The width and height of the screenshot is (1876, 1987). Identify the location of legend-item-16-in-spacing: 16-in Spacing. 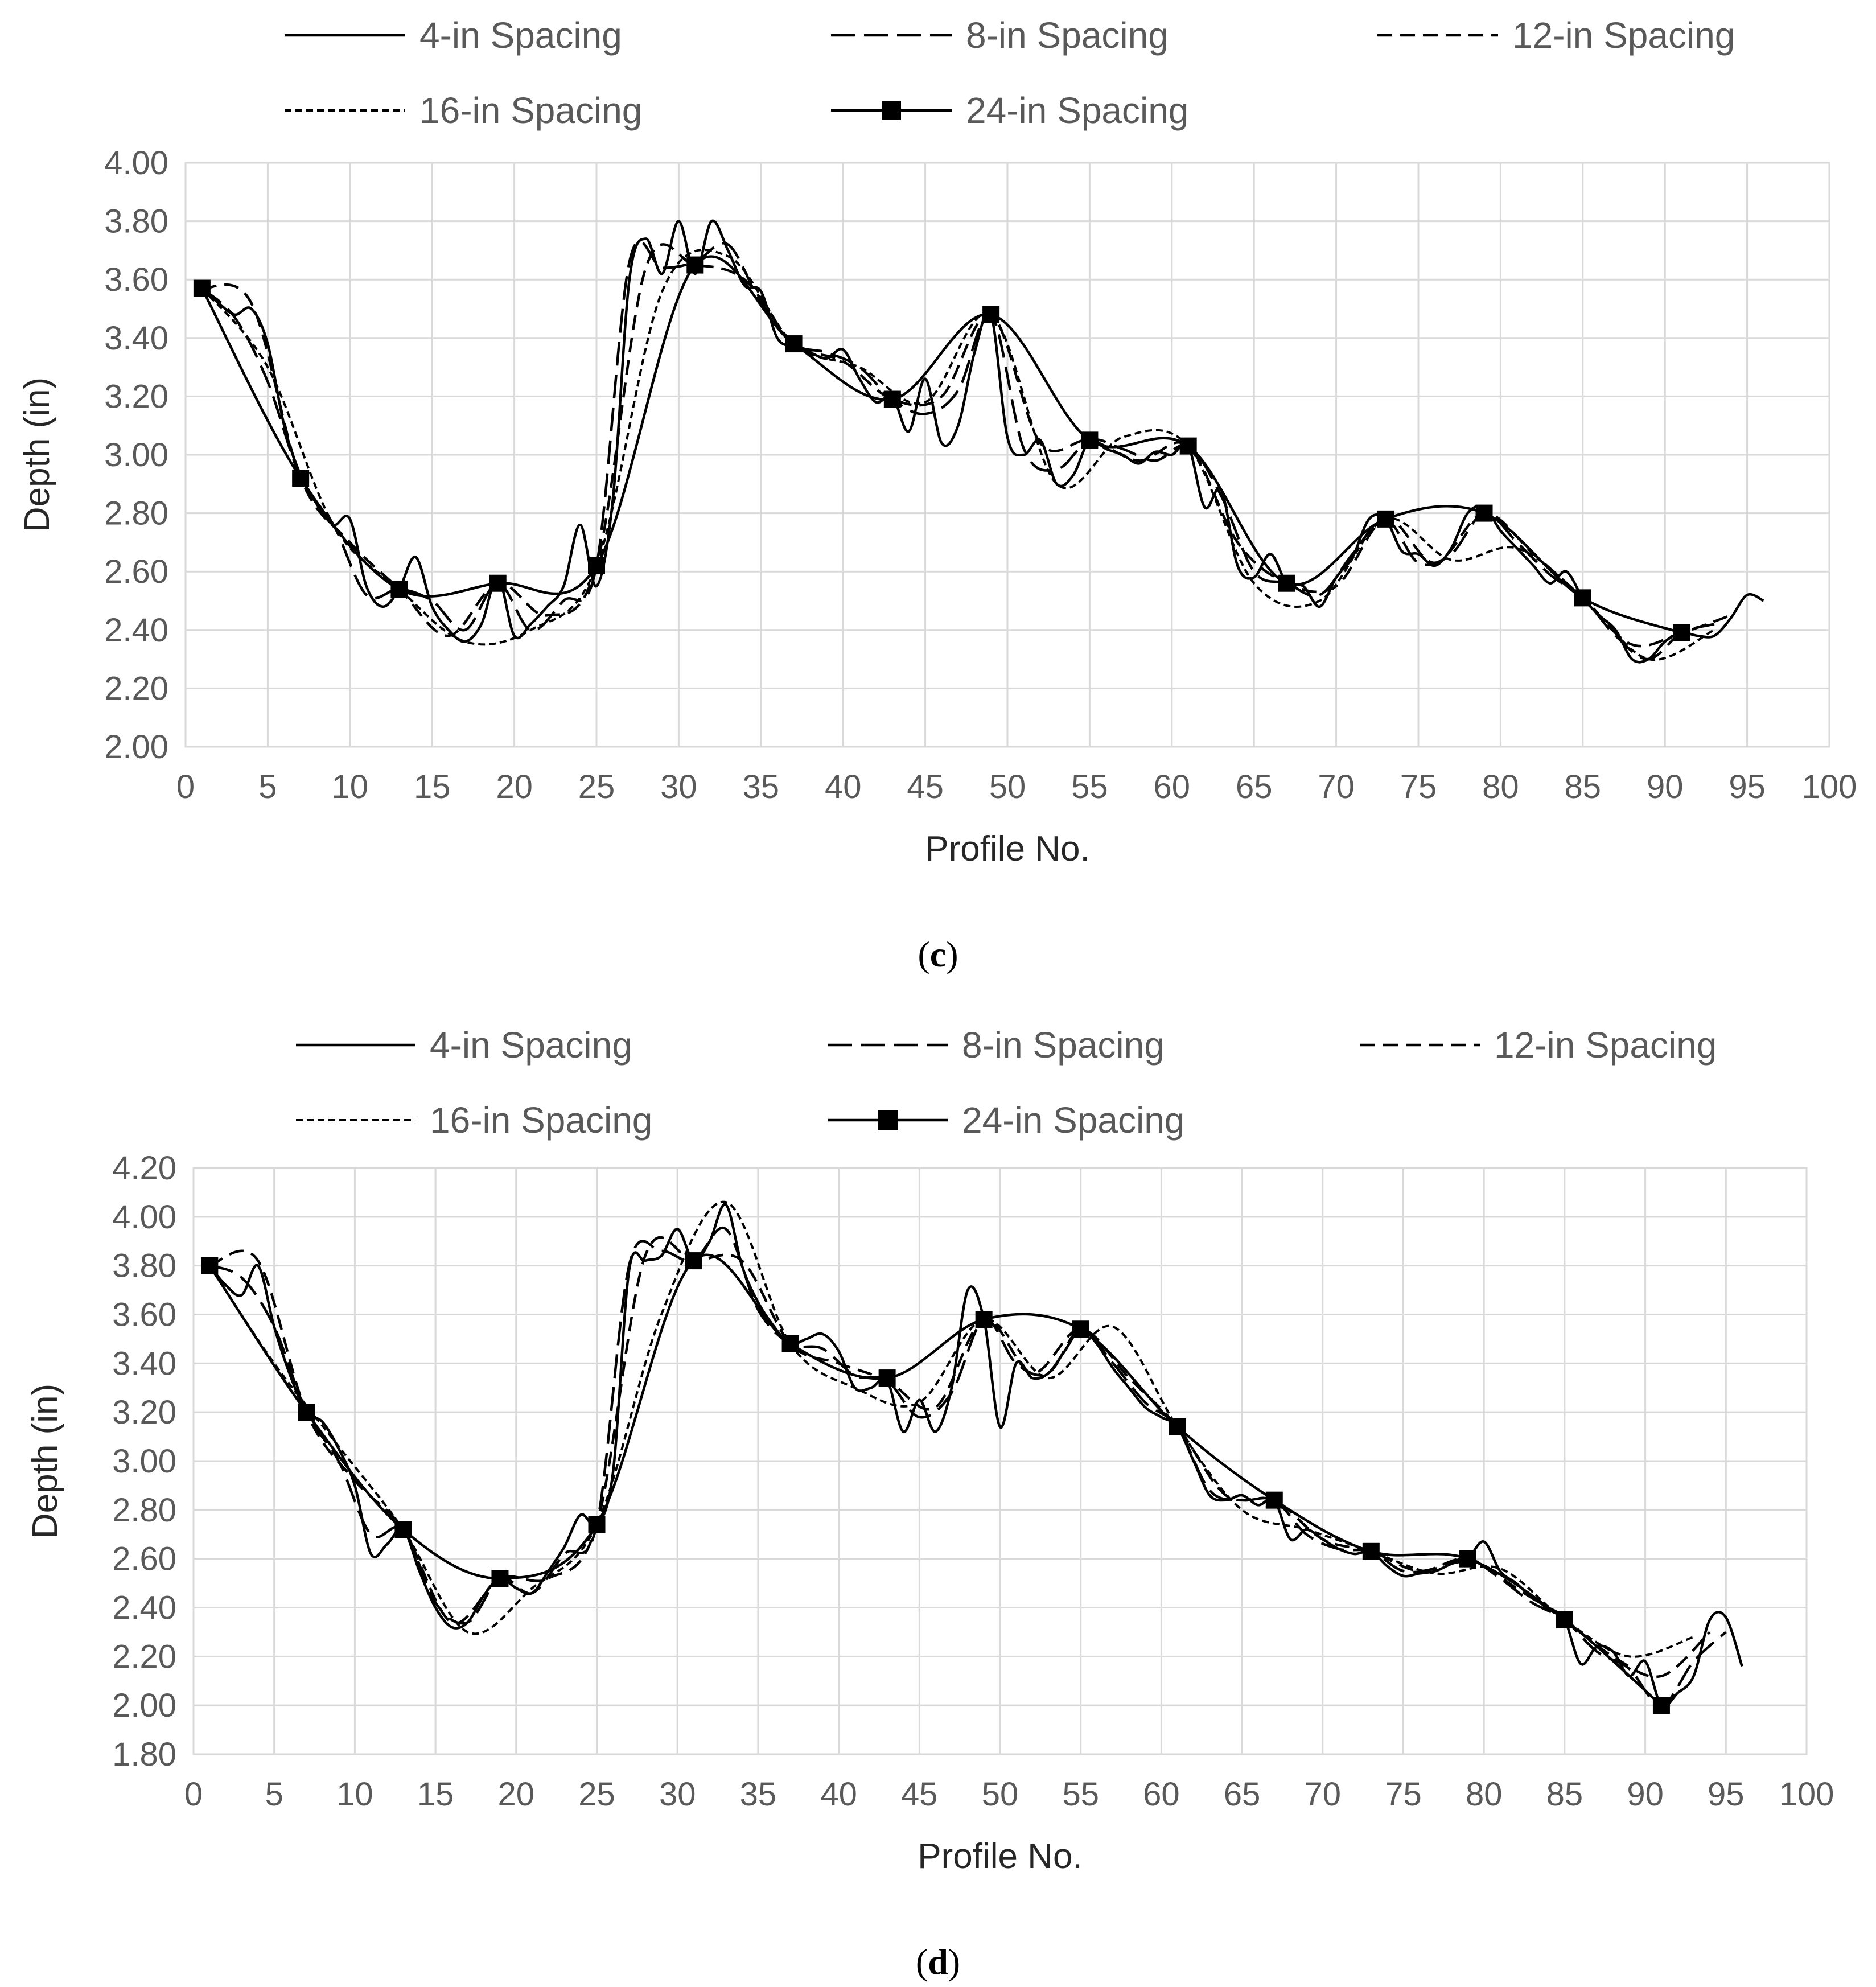
(474, 1120).